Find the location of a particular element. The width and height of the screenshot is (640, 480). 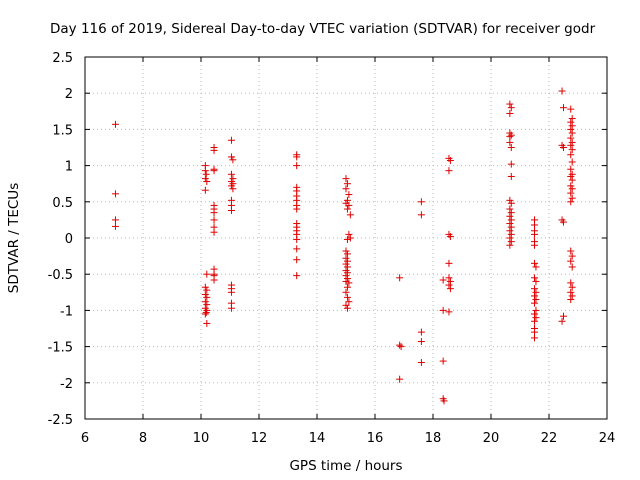

x-tick-label: 12 is located at coordinates (259, 438).